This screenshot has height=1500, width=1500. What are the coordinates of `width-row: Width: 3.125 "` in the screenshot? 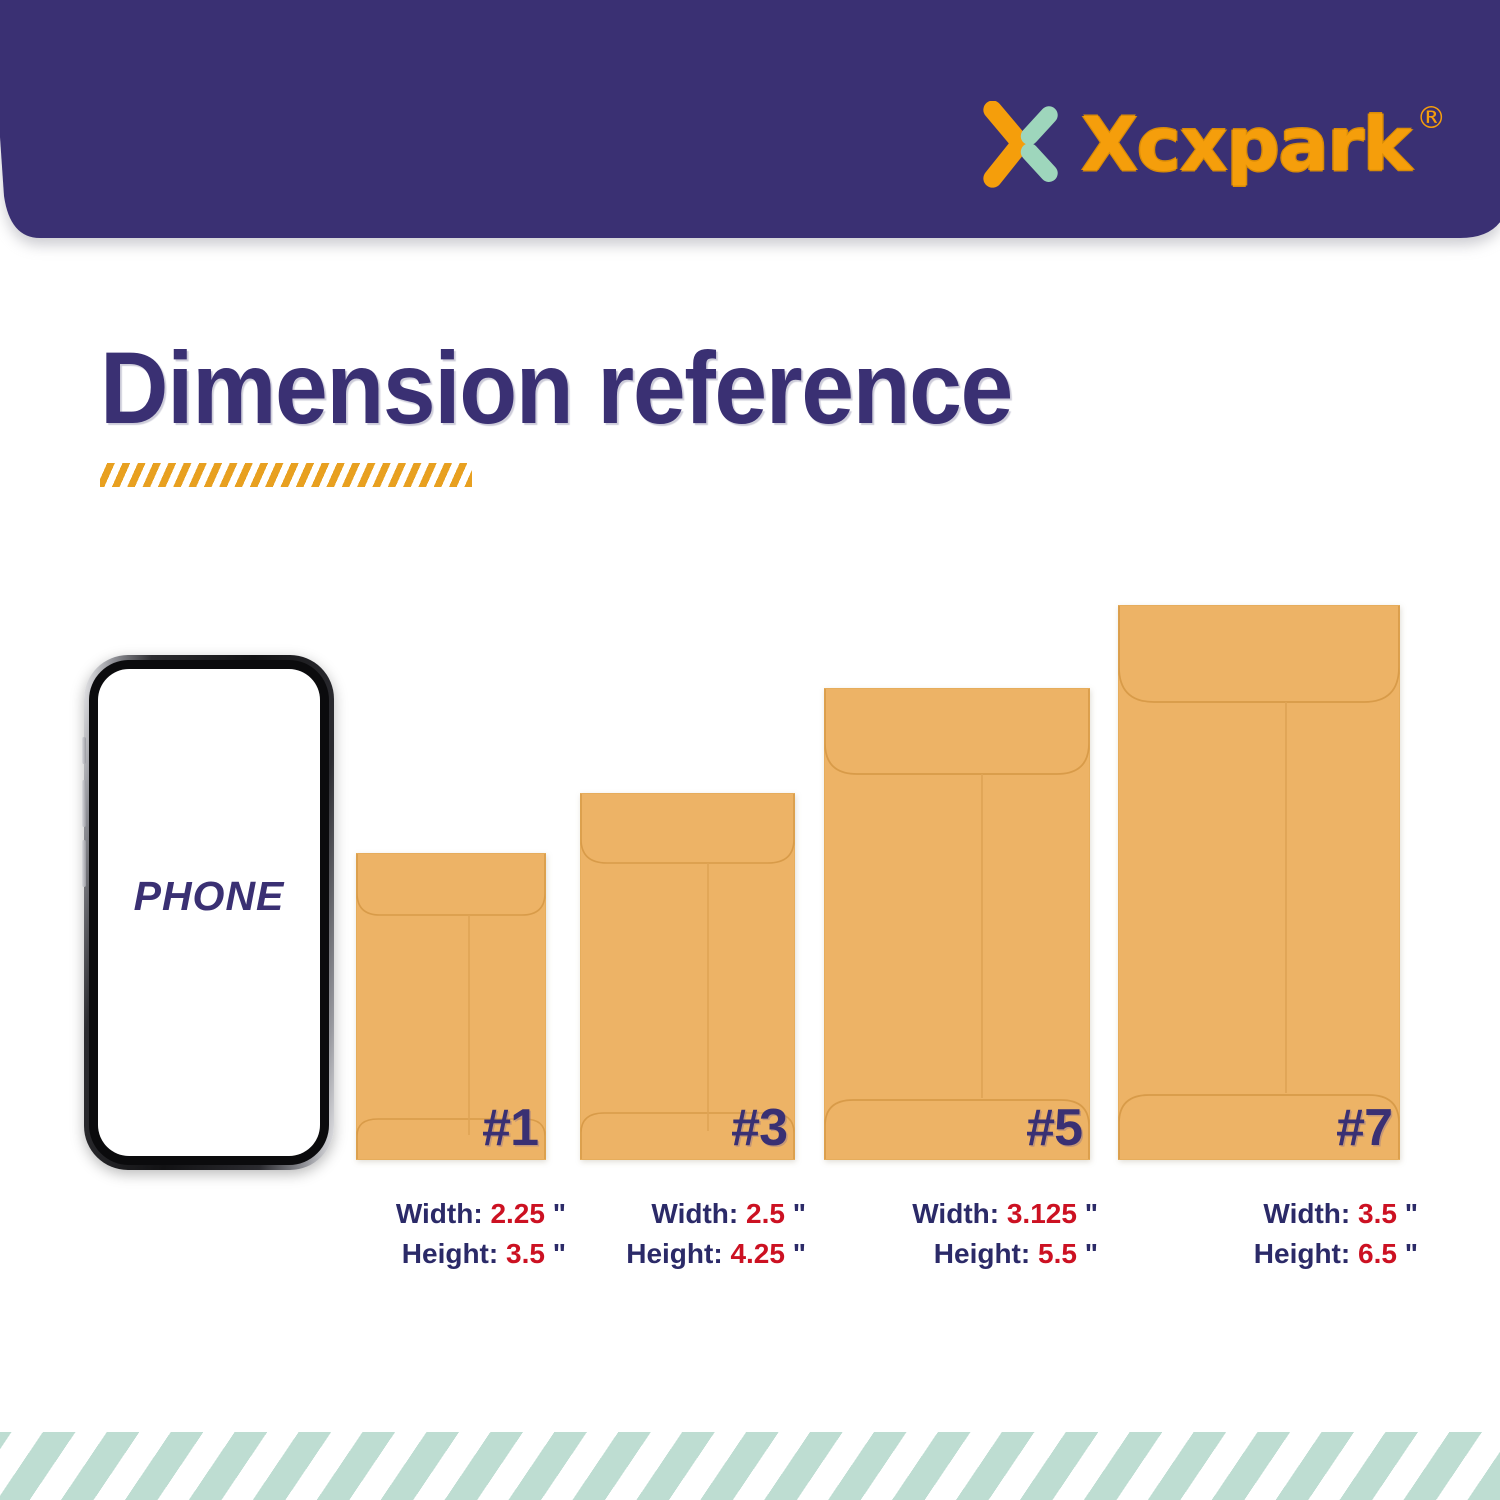 It's located at (969, 1214).